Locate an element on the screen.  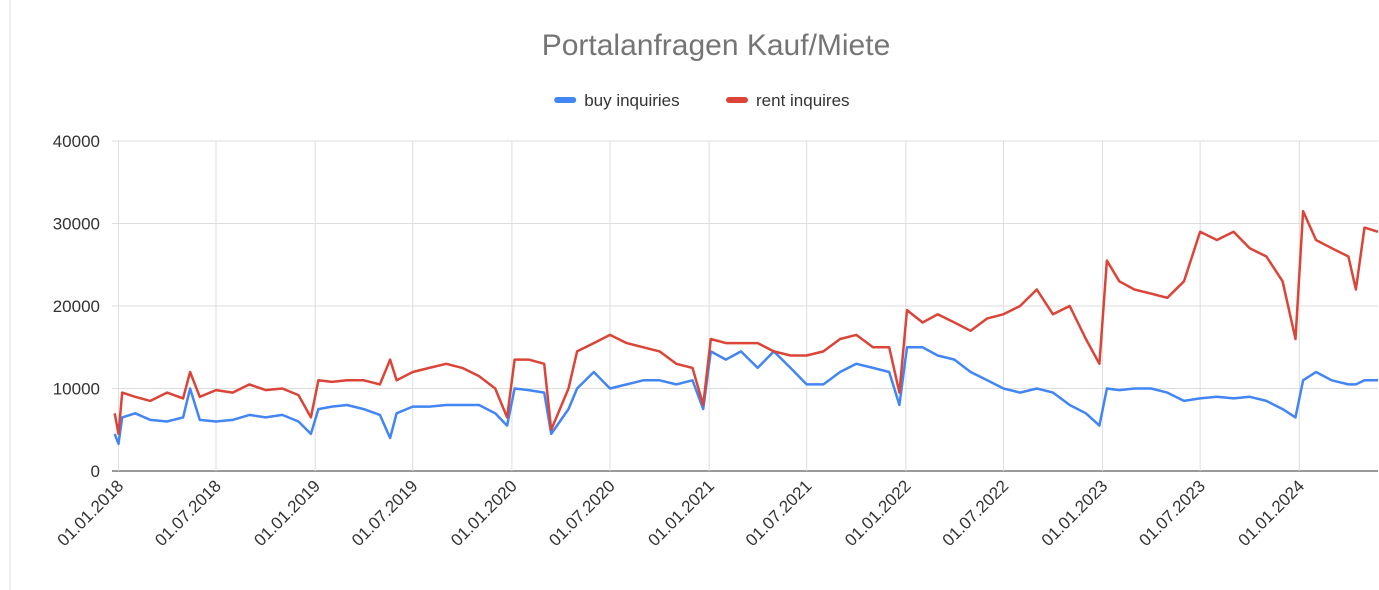
y-tick-label: 0 is located at coordinates (95, 471).